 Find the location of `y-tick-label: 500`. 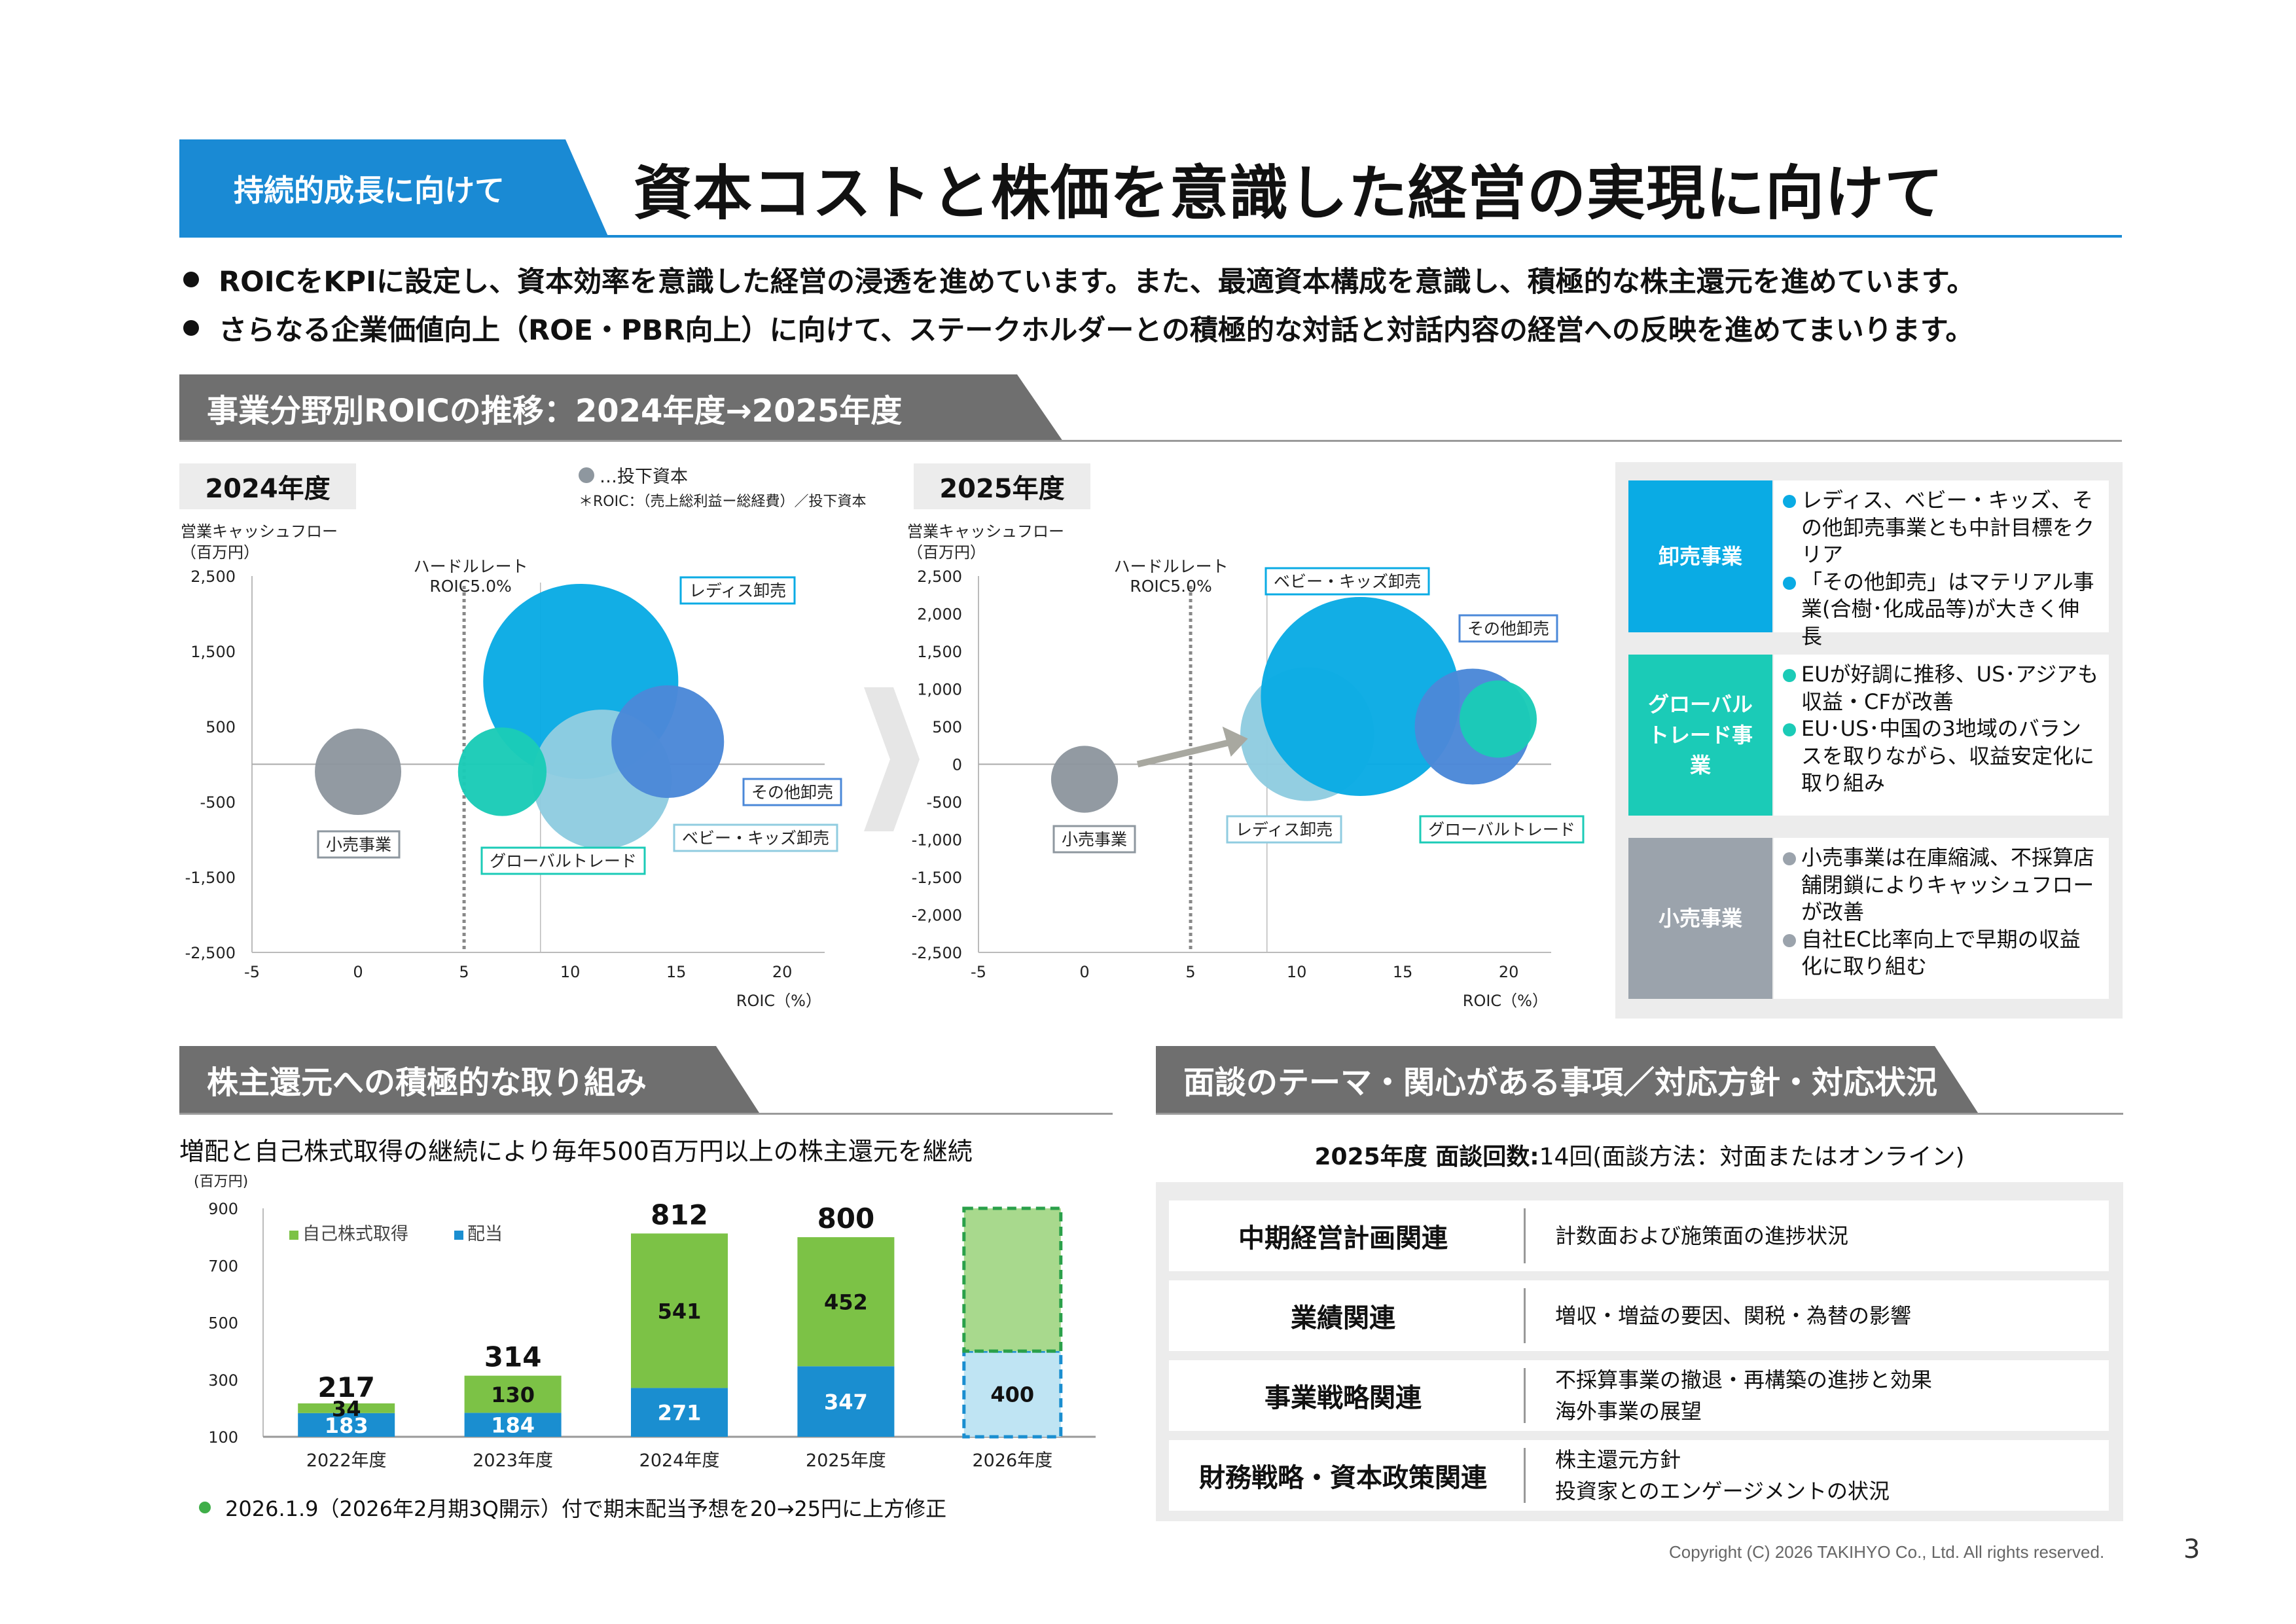

y-tick-label: 500 is located at coordinates (223, 1323).